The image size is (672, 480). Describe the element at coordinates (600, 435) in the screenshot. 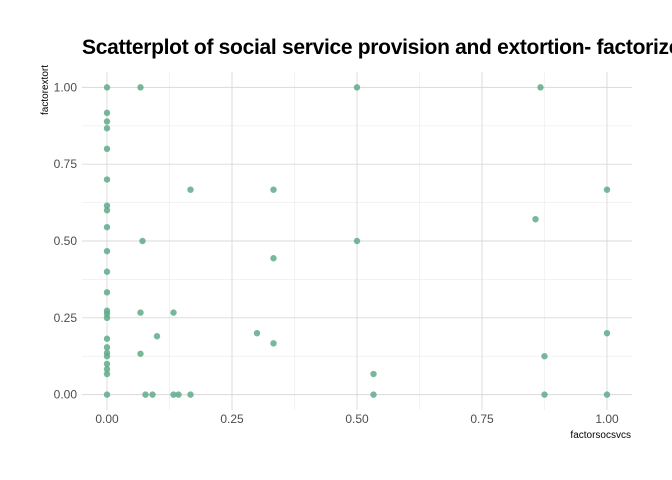

I see `x-axis-title: factorsocsvcs` at that location.